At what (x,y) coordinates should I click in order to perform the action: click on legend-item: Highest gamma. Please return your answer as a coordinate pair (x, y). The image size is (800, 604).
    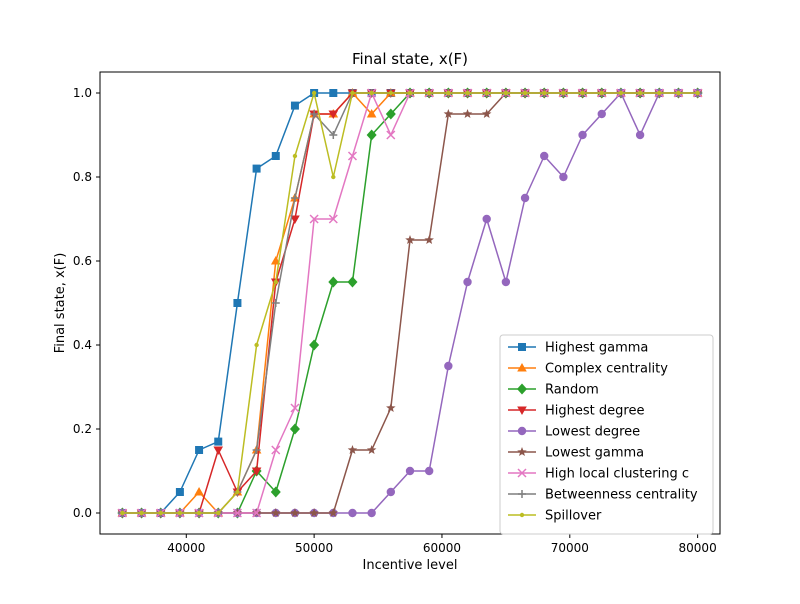
    Looking at the image, I should click on (578, 348).